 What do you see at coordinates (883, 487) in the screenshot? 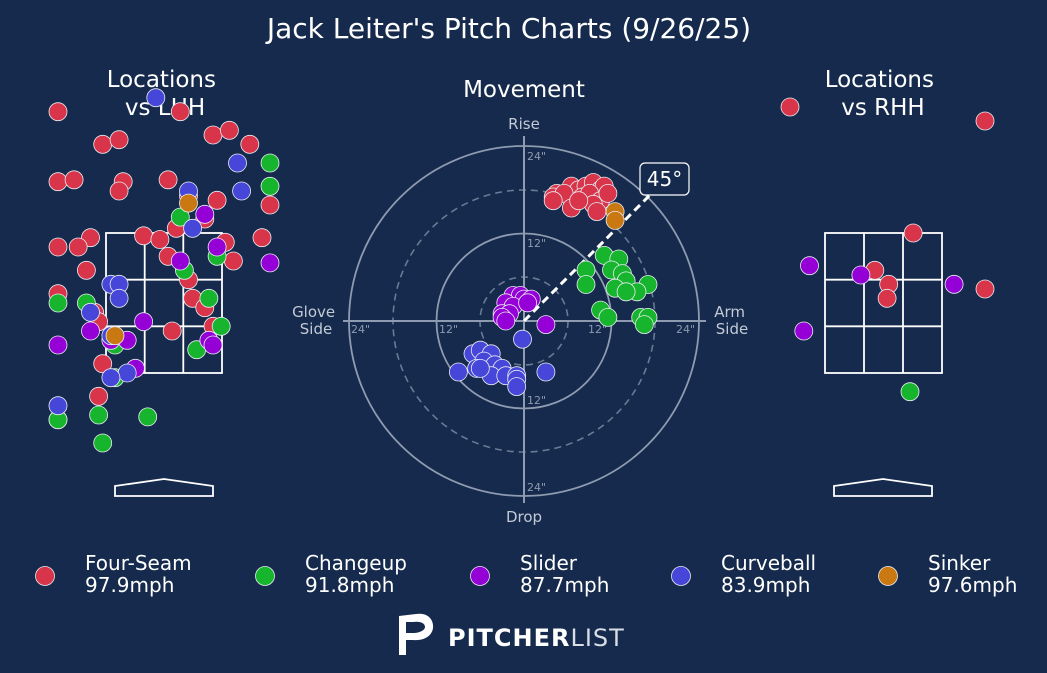
I see `home-plate-rhh` at bounding box center [883, 487].